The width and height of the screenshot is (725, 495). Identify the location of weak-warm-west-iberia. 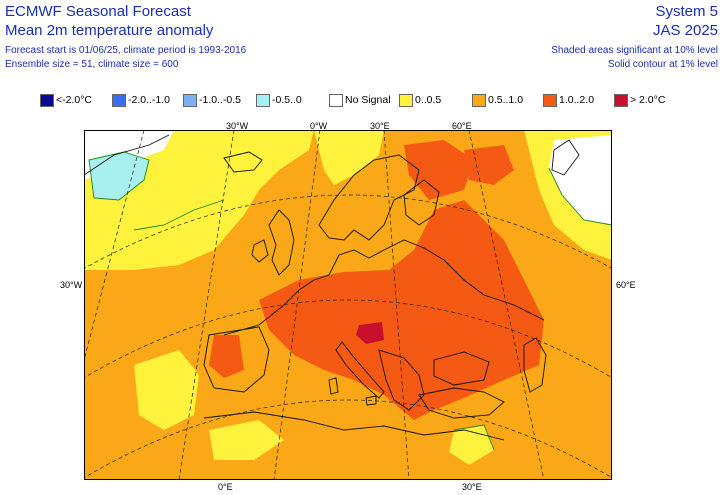
(166, 390).